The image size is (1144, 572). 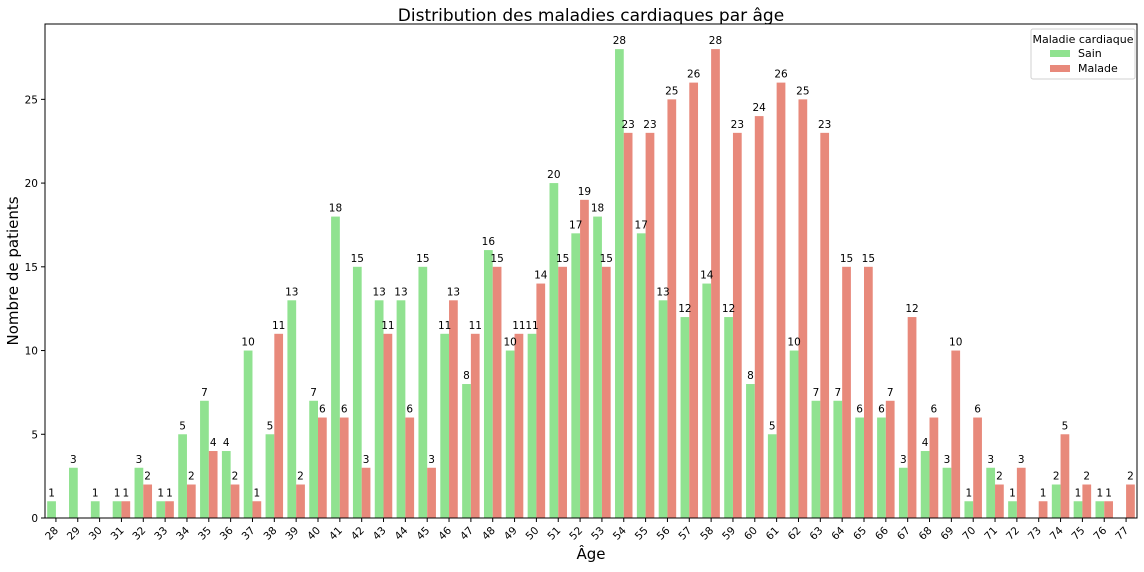 I want to click on data-label-malade-44: 6, so click(x=409, y=410).